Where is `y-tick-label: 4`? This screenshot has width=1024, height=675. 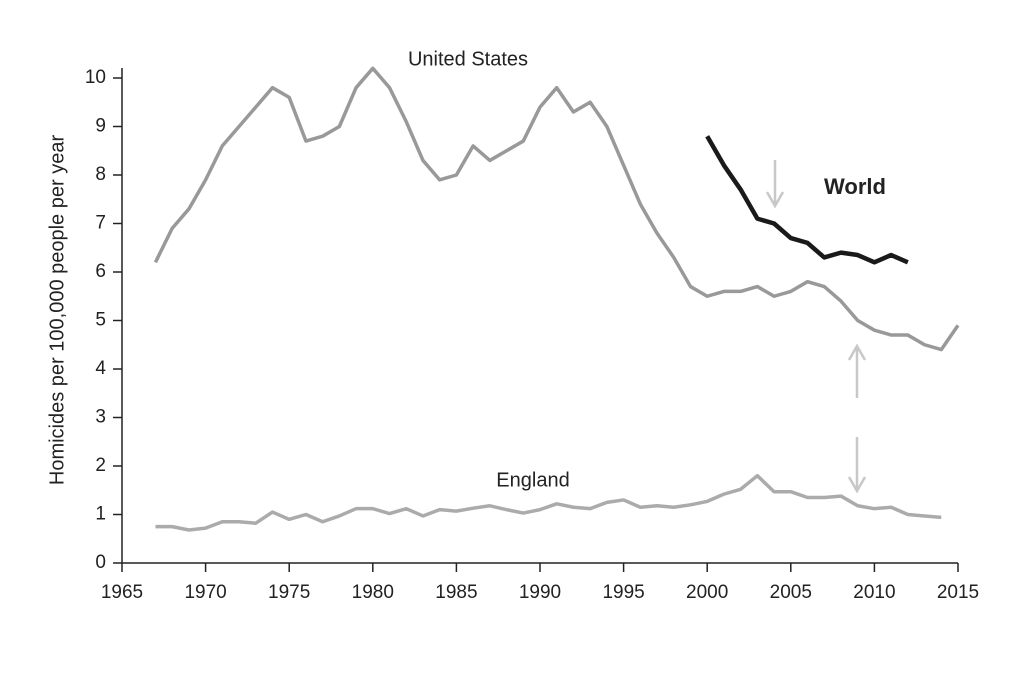 y-tick-label: 4 is located at coordinates (100, 368).